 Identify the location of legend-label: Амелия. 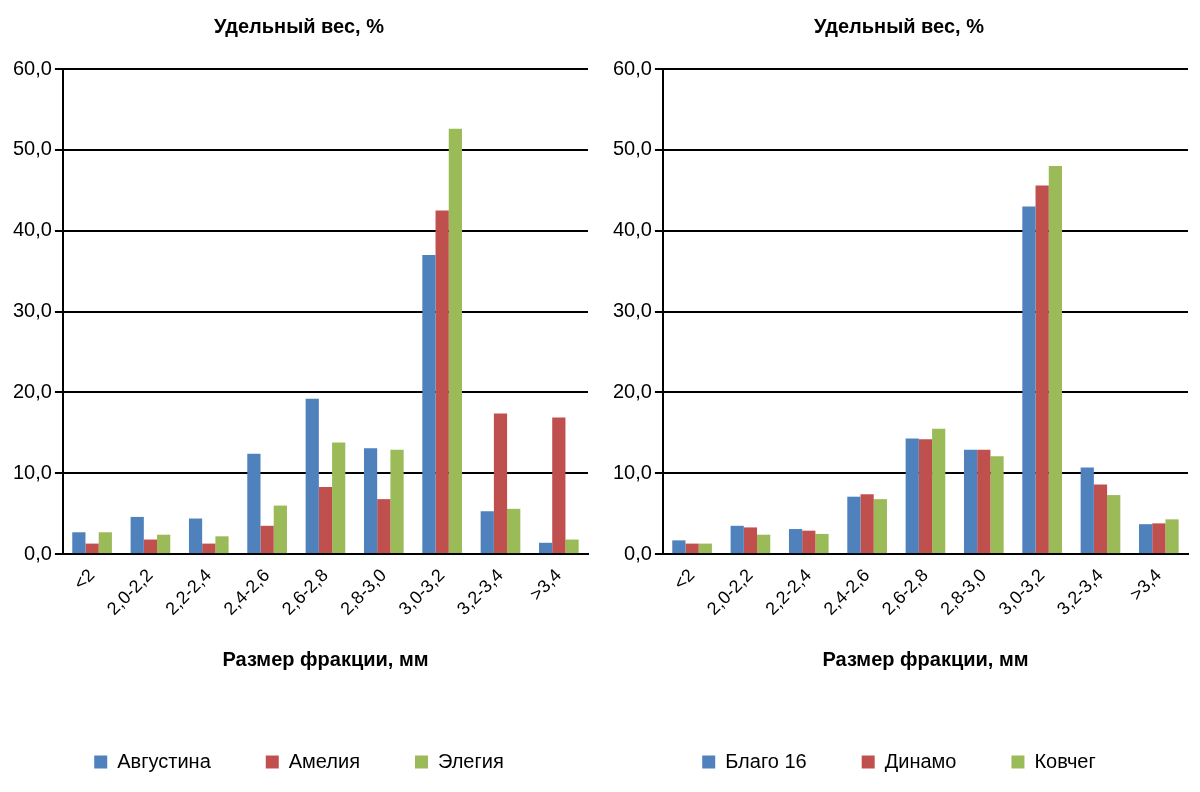
(324, 760).